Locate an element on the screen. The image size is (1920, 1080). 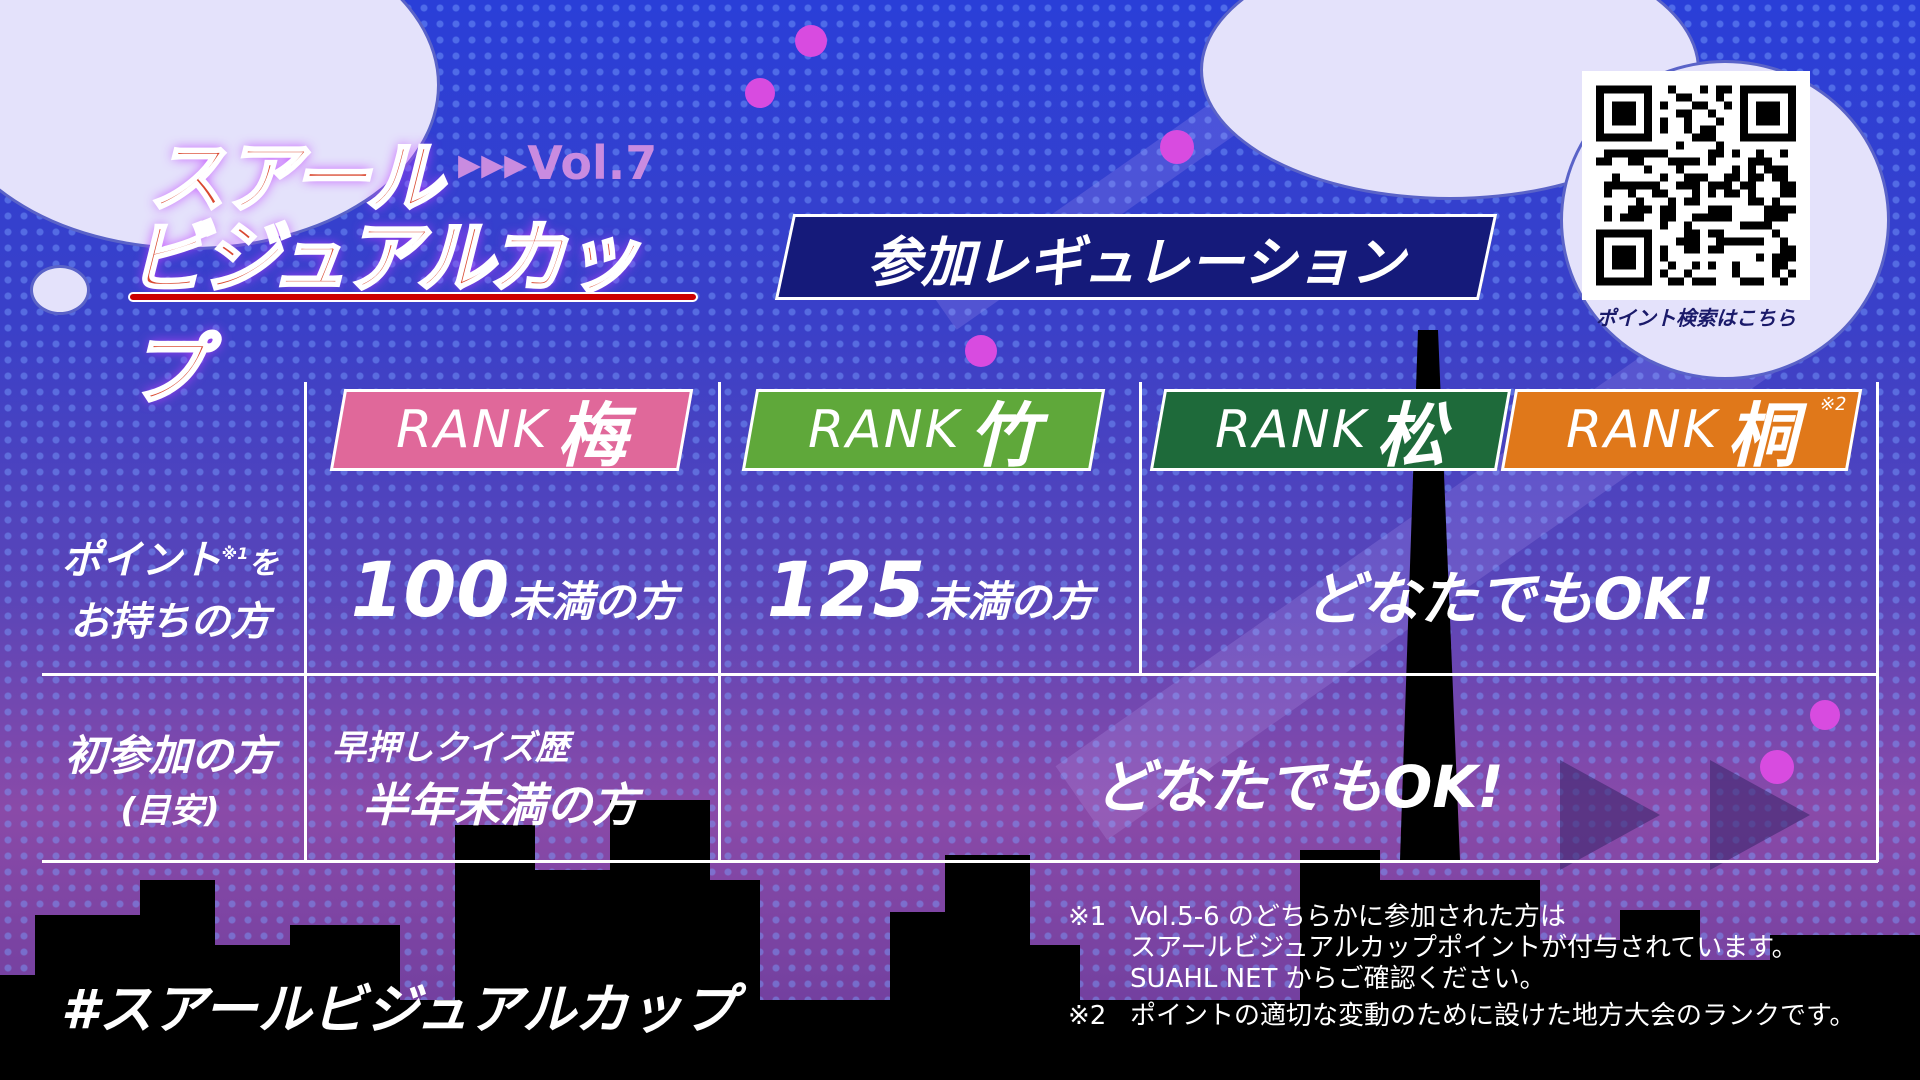
rank-ume-badge: RANK 梅 is located at coordinates (511, 433).